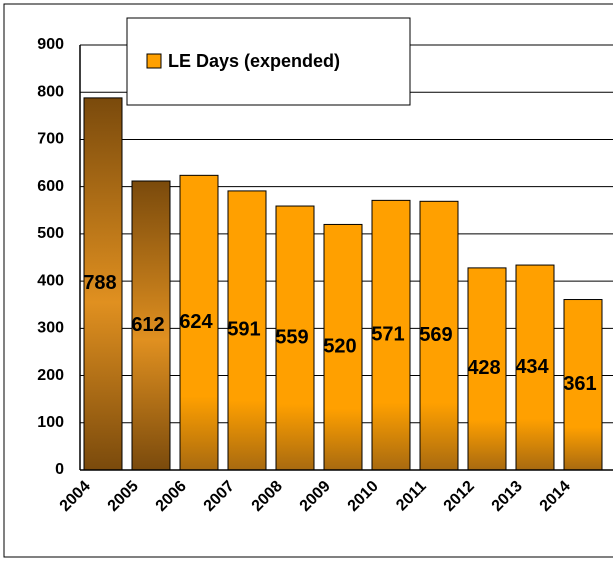 Image resolution: width=613 pixels, height=565 pixels. What do you see at coordinates (196, 322) in the screenshot?
I see `data-label: 624` at bounding box center [196, 322].